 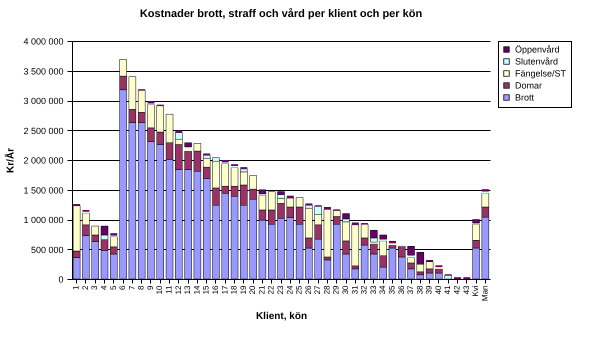 I want to click on x-tick-label: 37, so click(x=411, y=289).